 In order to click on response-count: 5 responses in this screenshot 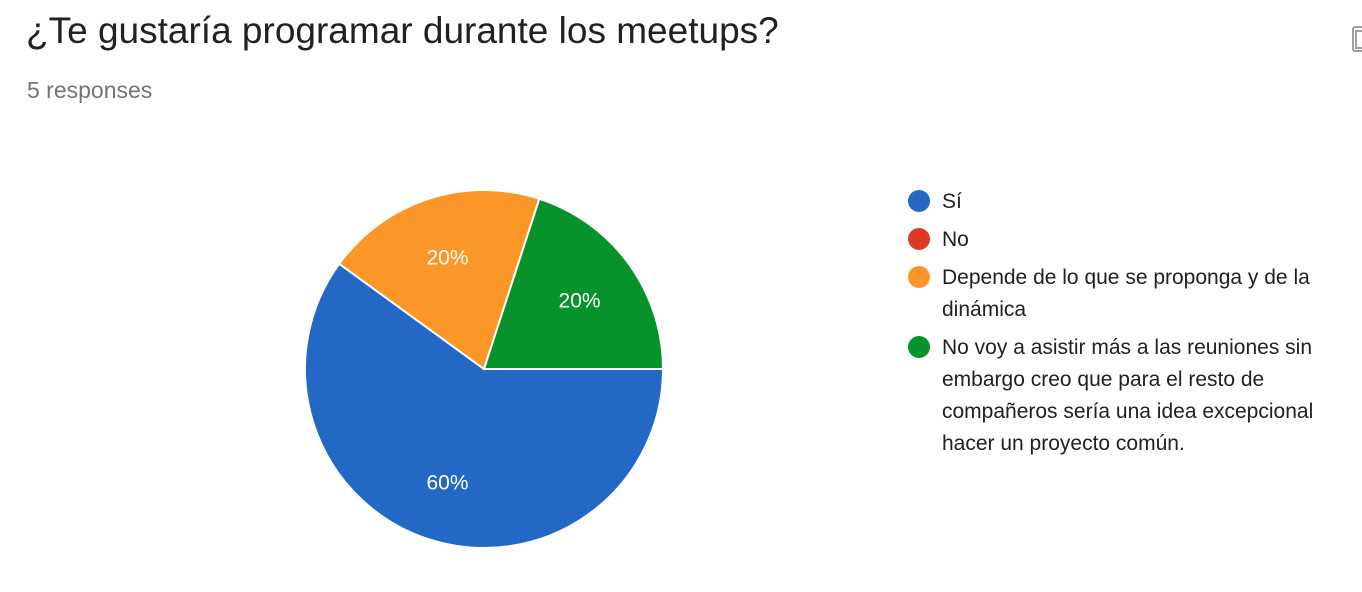, I will do `click(90, 90)`.